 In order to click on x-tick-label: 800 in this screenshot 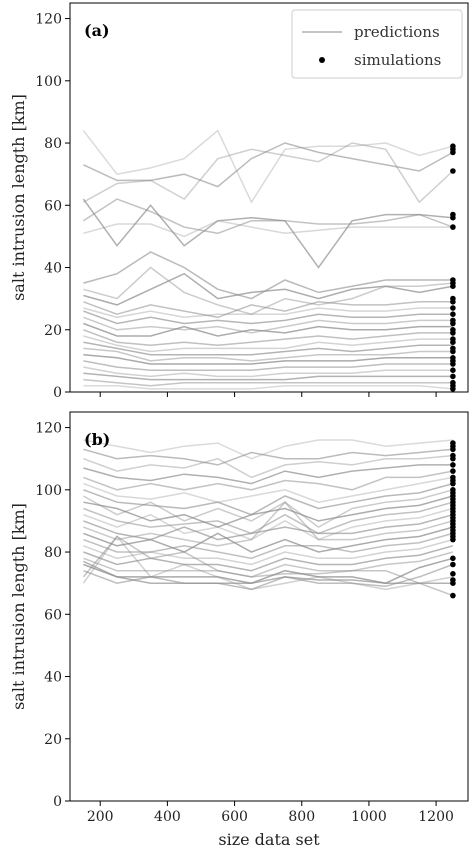, I will do `click(301, 817)`.